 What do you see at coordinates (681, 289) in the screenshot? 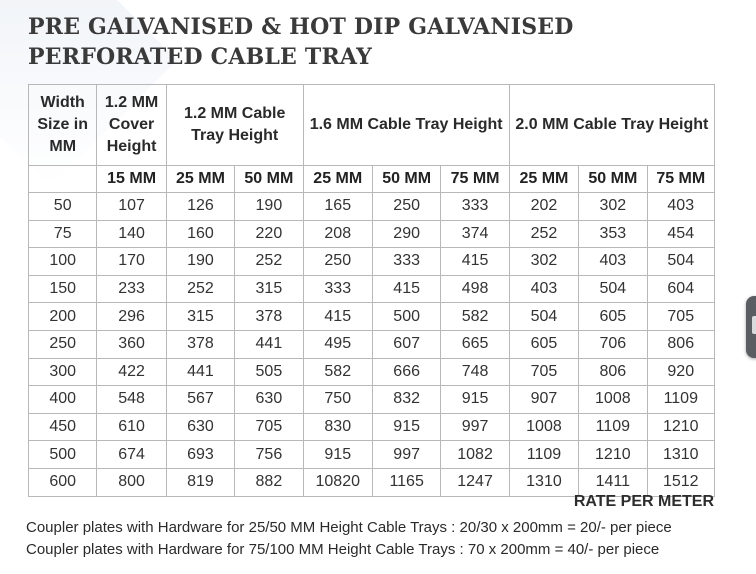
I see `price-cell: 604` at bounding box center [681, 289].